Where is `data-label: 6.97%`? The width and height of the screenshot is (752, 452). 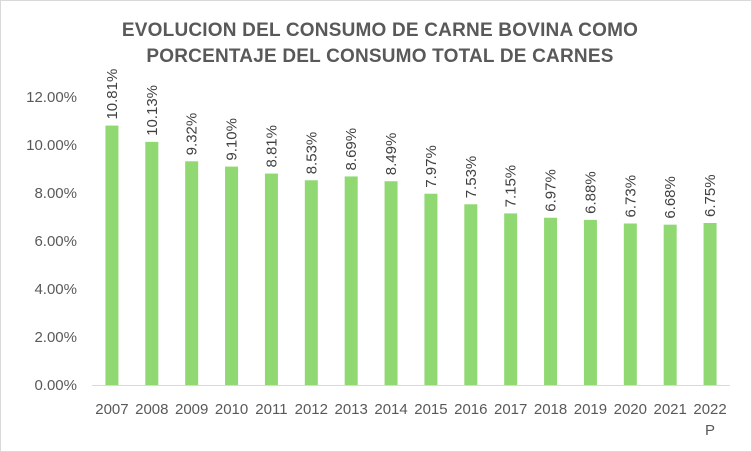
data-label: 6.97% is located at coordinates (551, 190).